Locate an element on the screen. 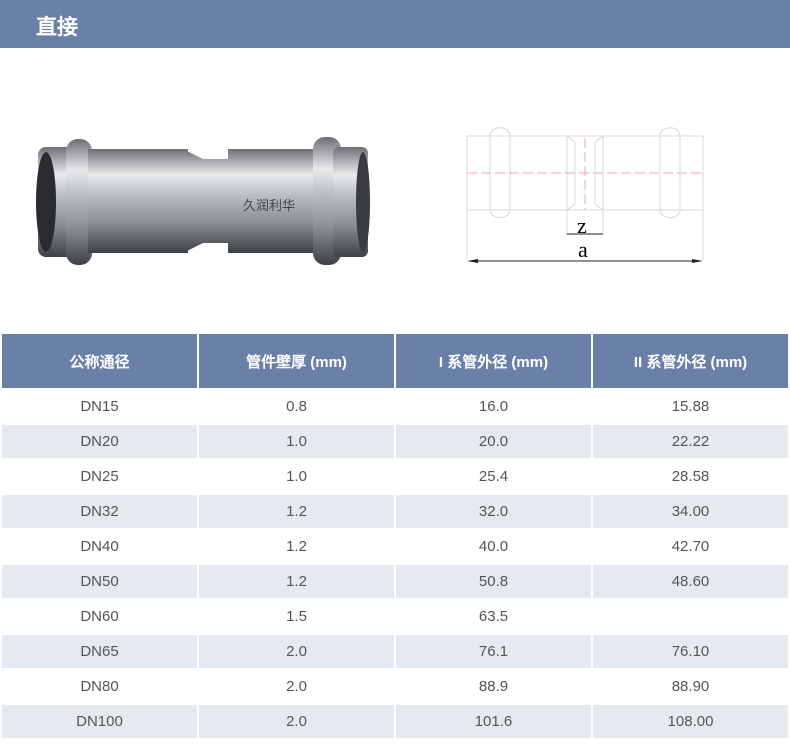 The height and width of the screenshot is (746, 790). table-cell: 48.60 is located at coordinates (690, 581).